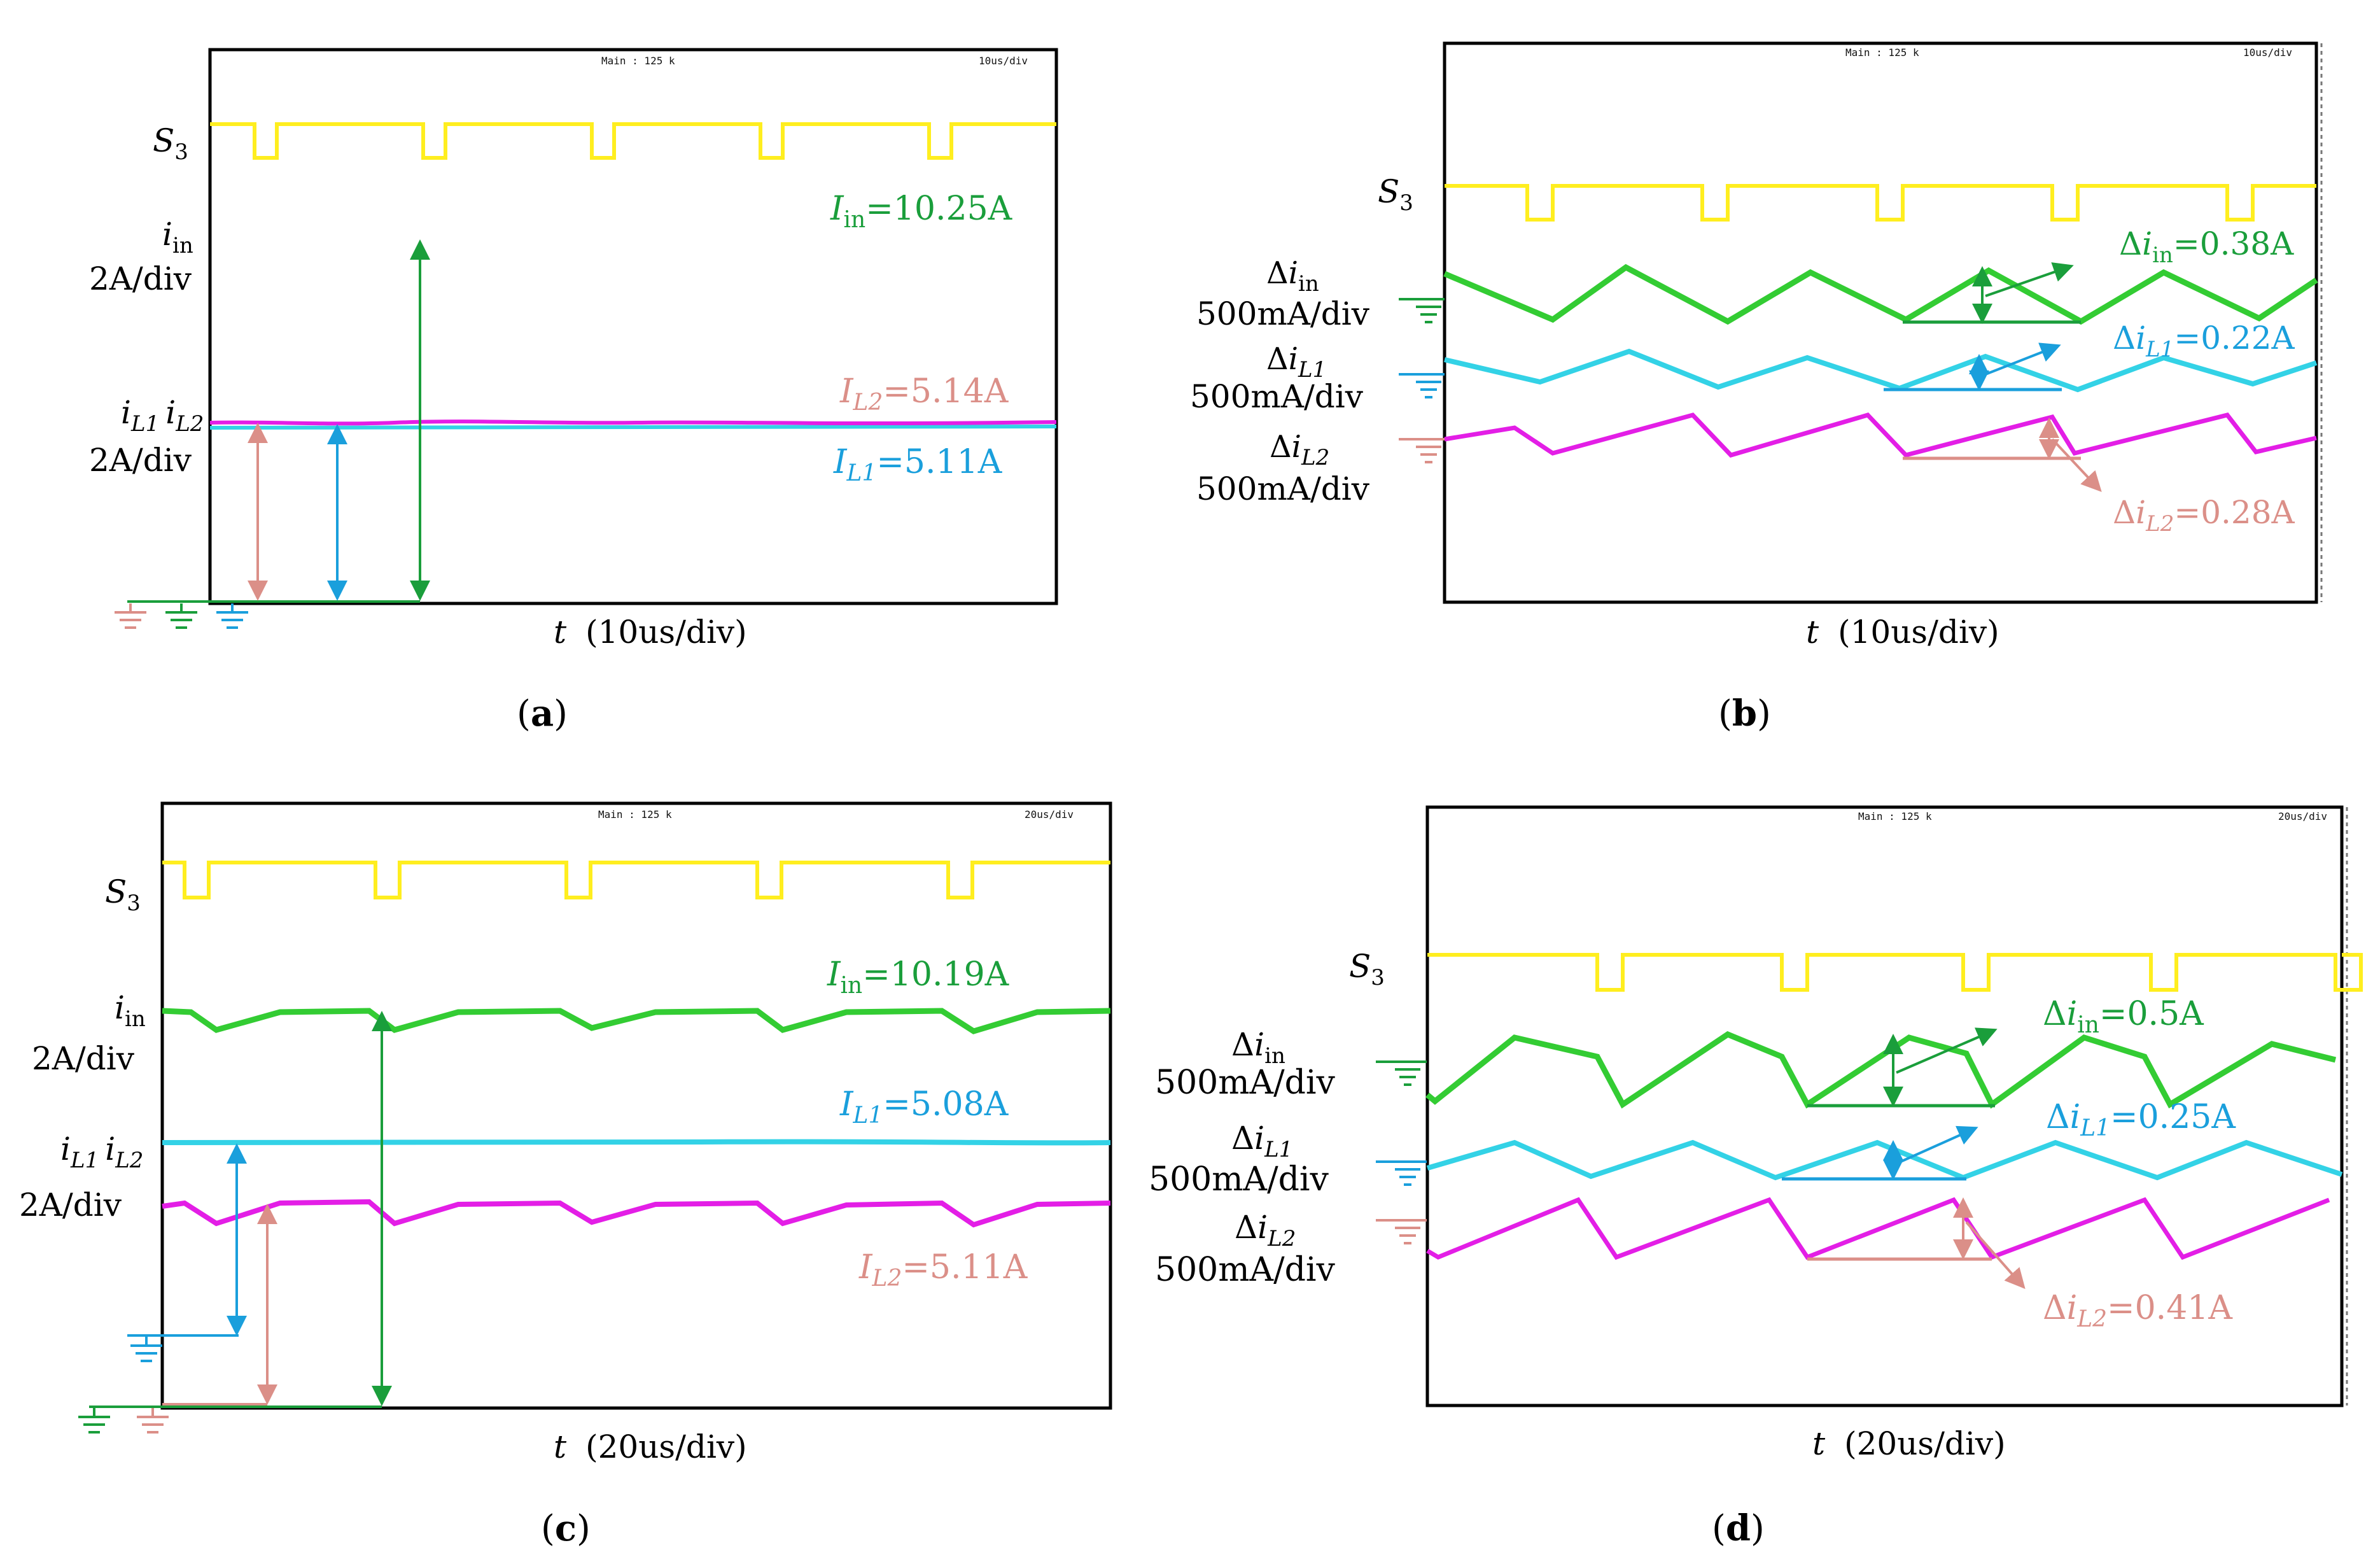  Describe the element at coordinates (1884, 1160) in the screenshot. I see `panel-d-il1-trace` at that location.